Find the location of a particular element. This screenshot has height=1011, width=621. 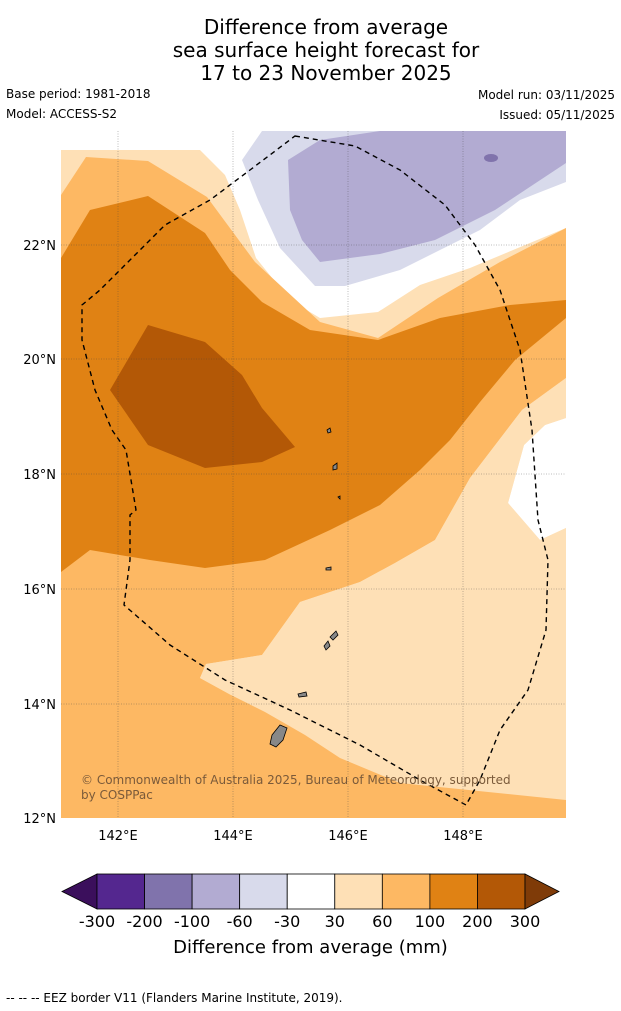

lon-label-146: 146°E is located at coordinates (348, 836).